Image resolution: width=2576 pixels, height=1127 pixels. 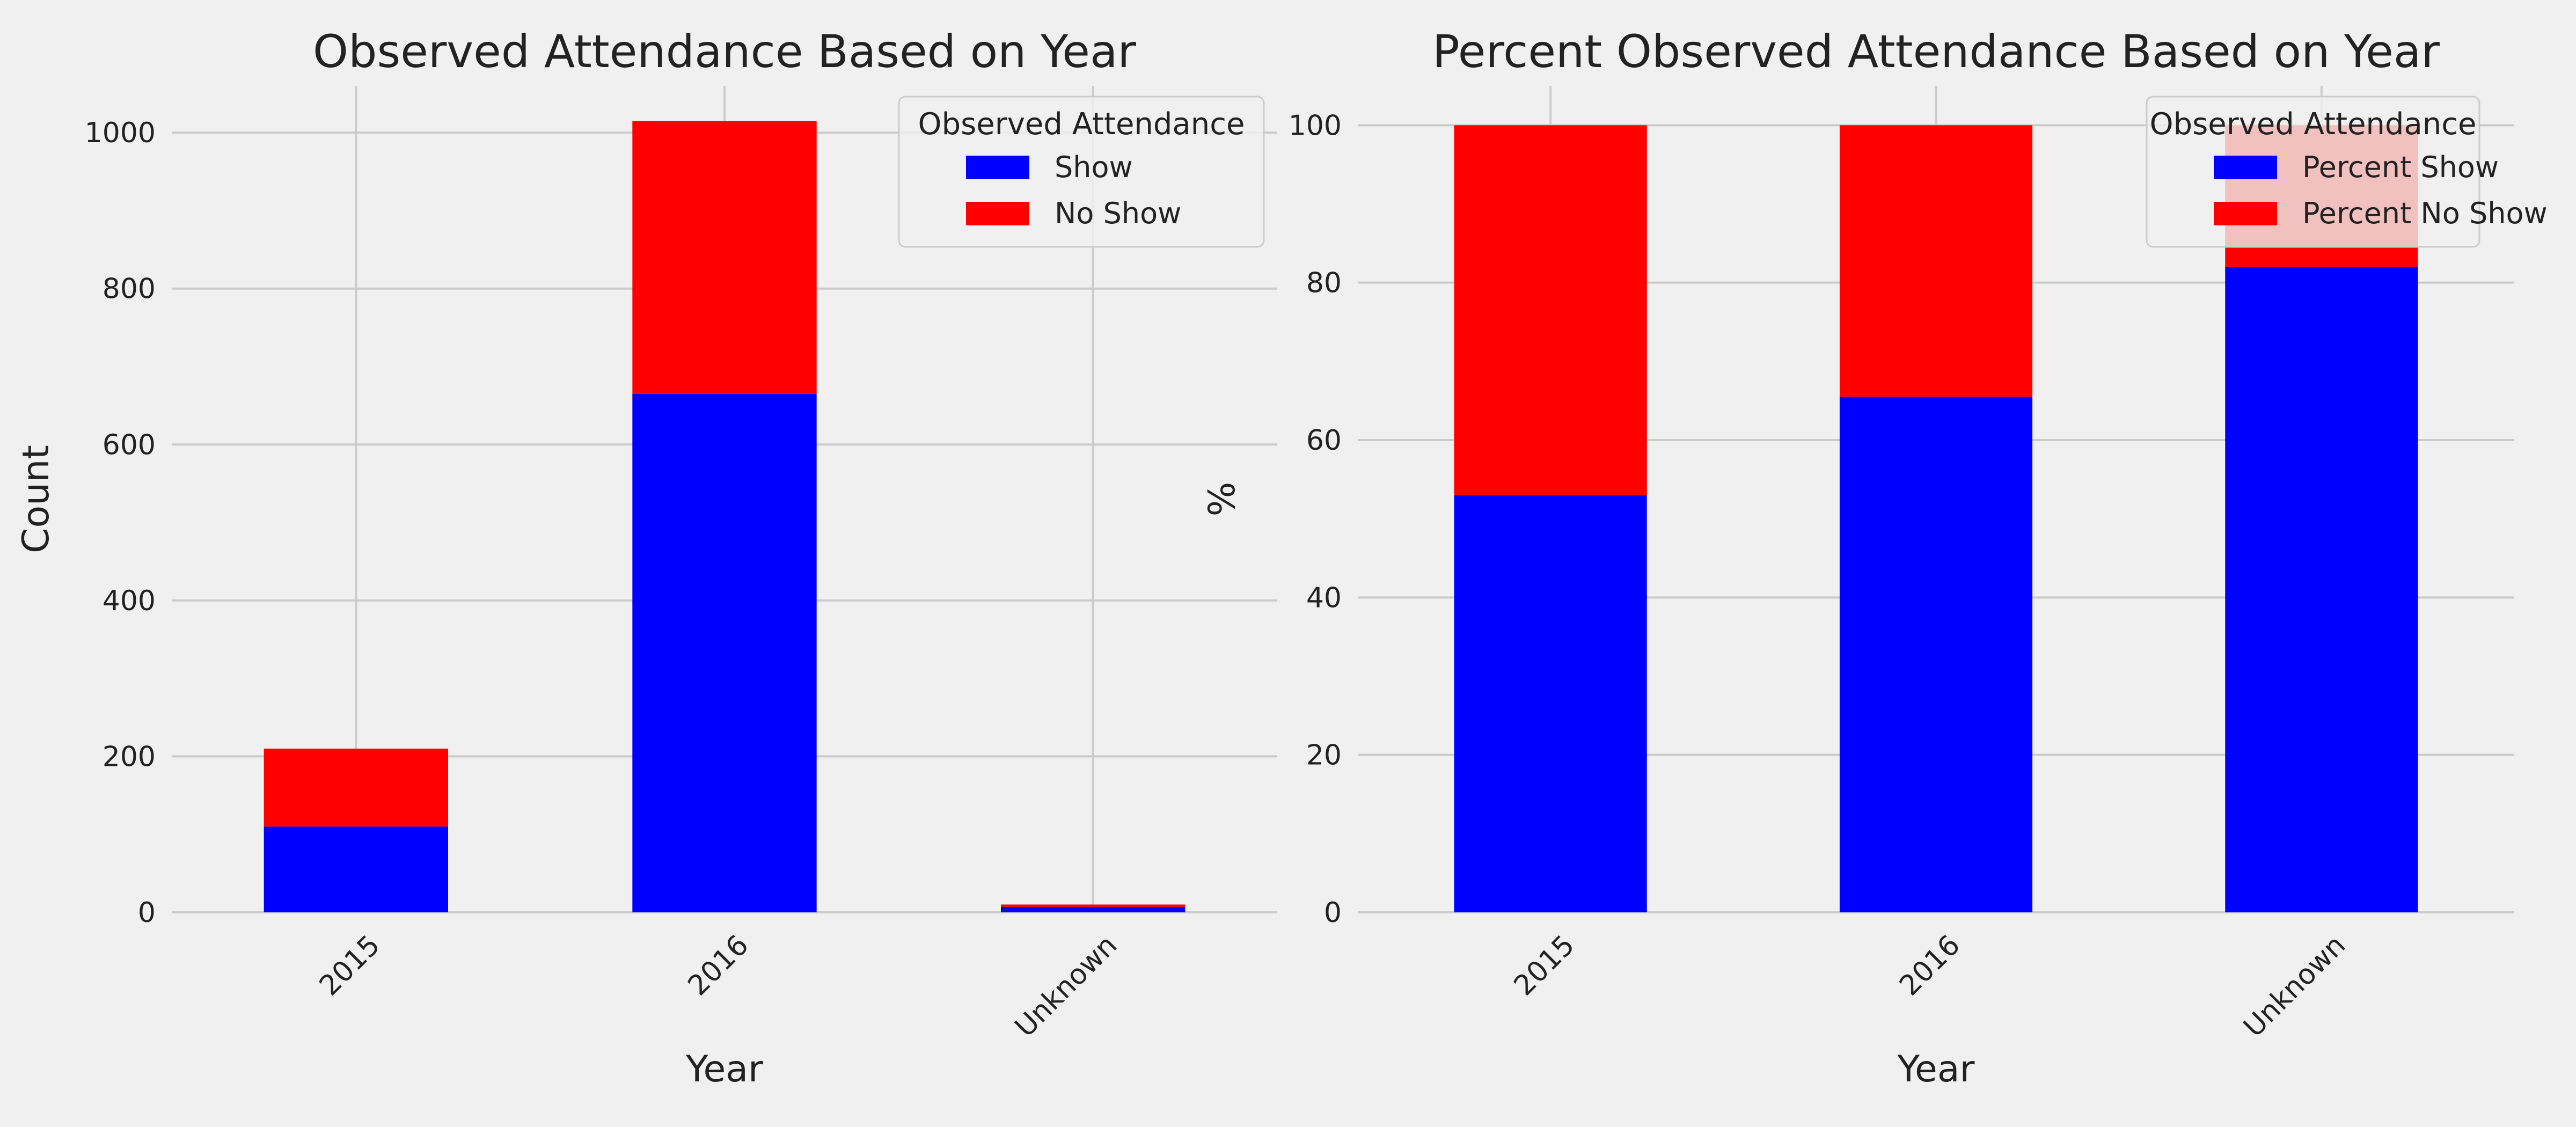 What do you see at coordinates (1550, 703) in the screenshot?
I see `bar-percent-show-2015` at bounding box center [1550, 703].